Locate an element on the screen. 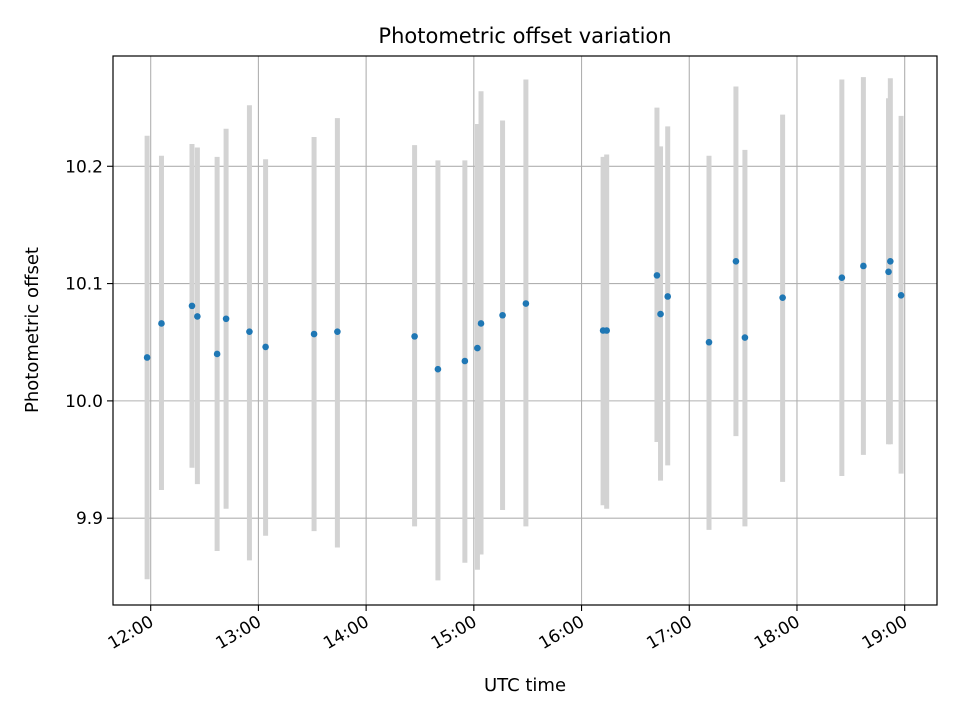 This screenshot has height=720, width=960. y-axis-label: Photometric offset is located at coordinates (32, 330).